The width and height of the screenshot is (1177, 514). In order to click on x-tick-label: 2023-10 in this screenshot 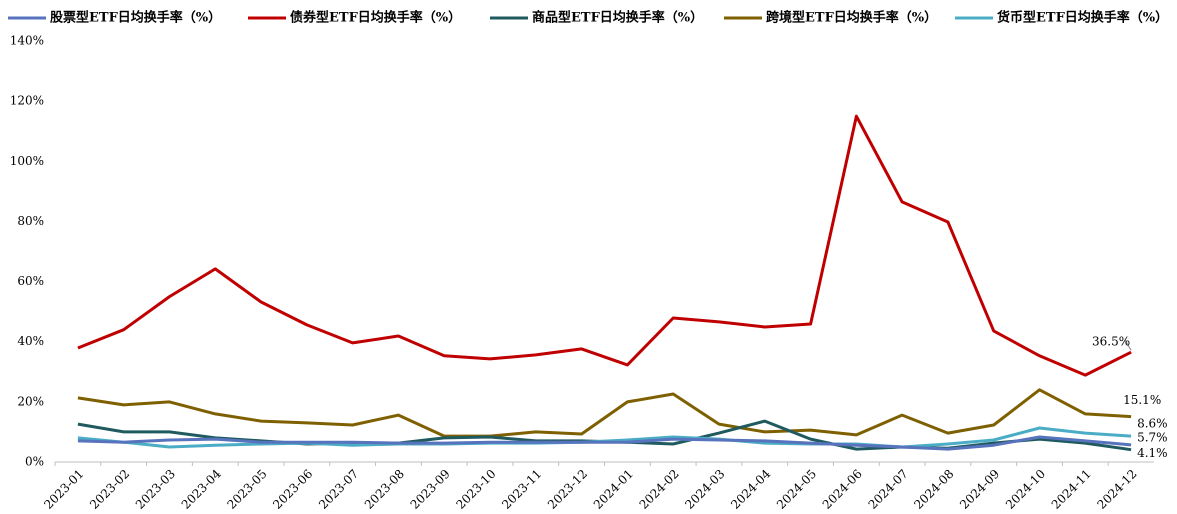, I will do `click(475, 489)`.